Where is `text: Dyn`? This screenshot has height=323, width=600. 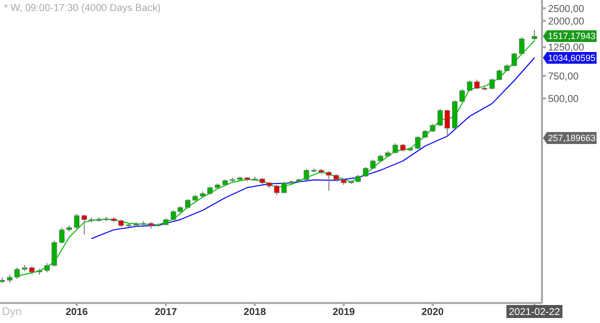 text: Dyn is located at coordinates (12, 312).